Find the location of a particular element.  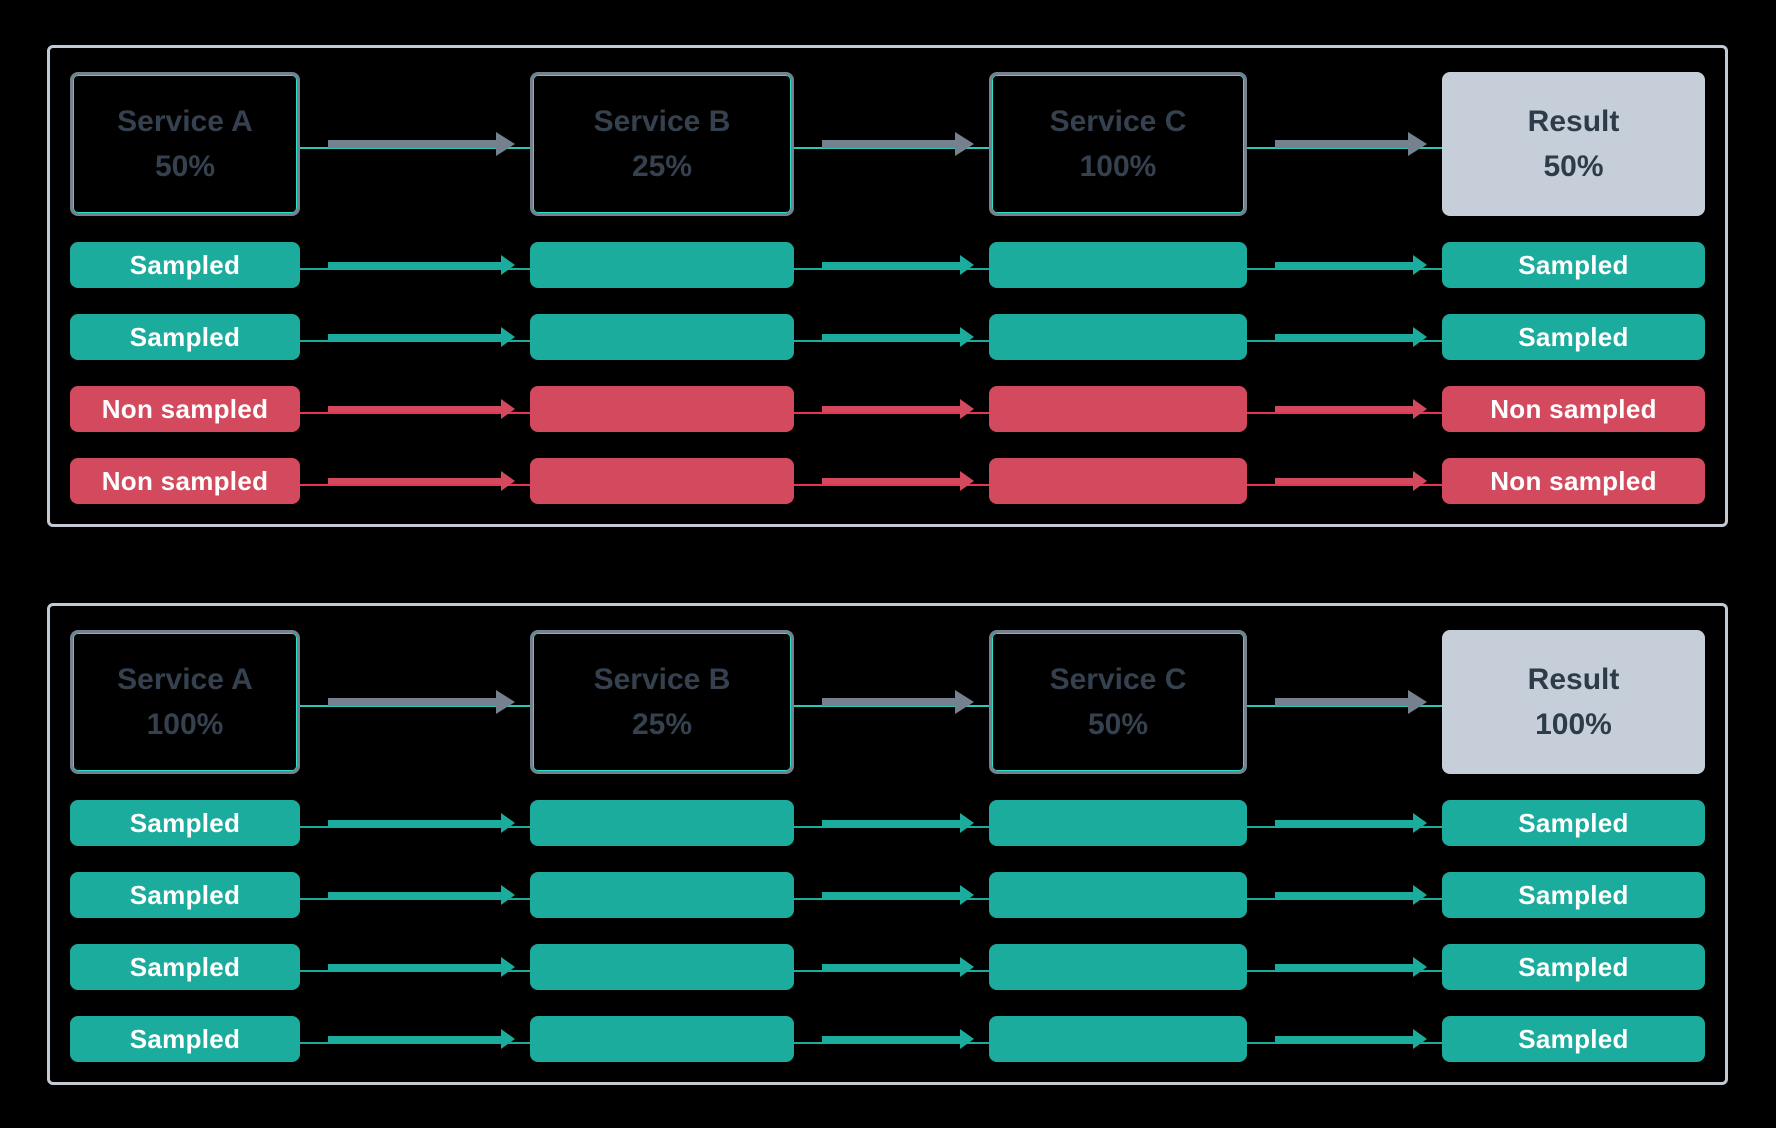

service-name: Service C is located at coordinates (1118, 121).